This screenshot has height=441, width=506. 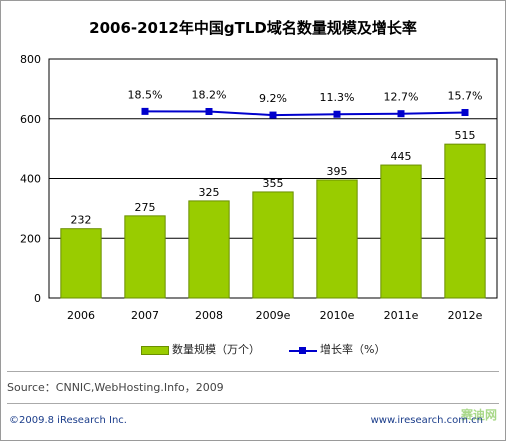 What do you see at coordinates (337, 315) in the screenshot?
I see `x-tick-label: 2010e` at bounding box center [337, 315].